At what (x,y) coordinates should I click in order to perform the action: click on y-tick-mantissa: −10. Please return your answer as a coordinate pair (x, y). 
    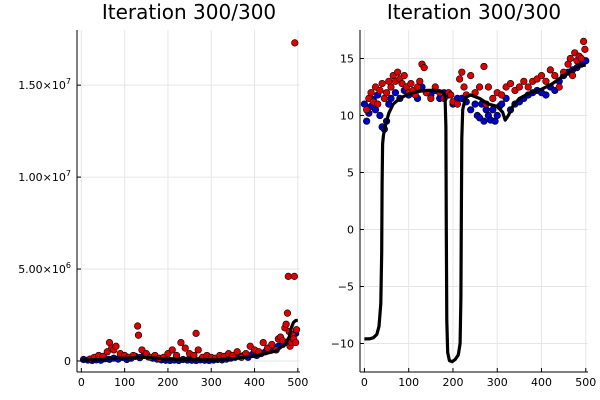
    Looking at the image, I should click on (342, 344).